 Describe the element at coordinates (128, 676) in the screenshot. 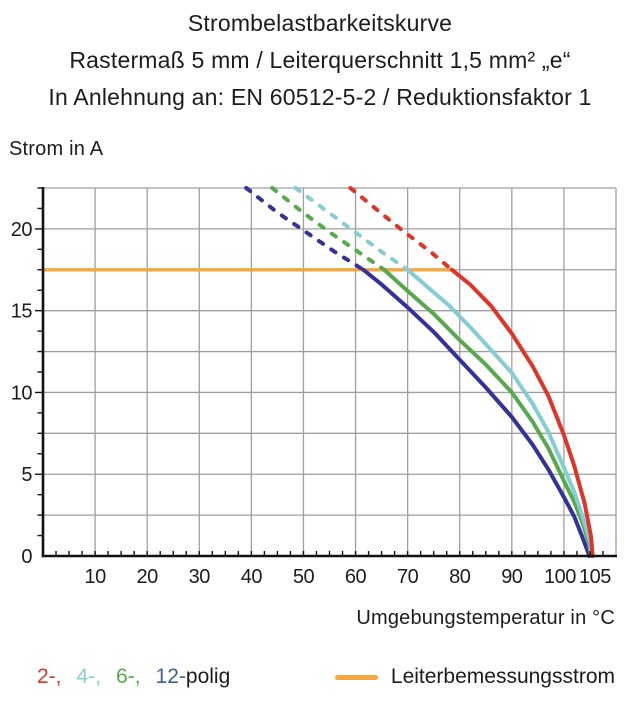

I see `legend-pole-6: 6-,` at that location.